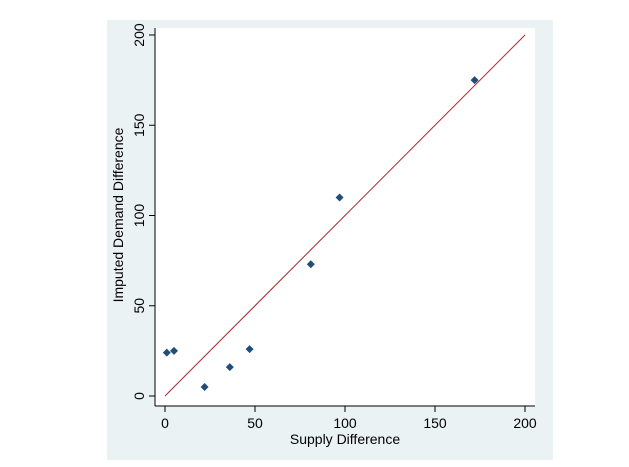 The width and height of the screenshot is (629, 467). Describe the element at coordinates (345, 423) in the screenshot. I see `x-tick-label: 100` at that location.